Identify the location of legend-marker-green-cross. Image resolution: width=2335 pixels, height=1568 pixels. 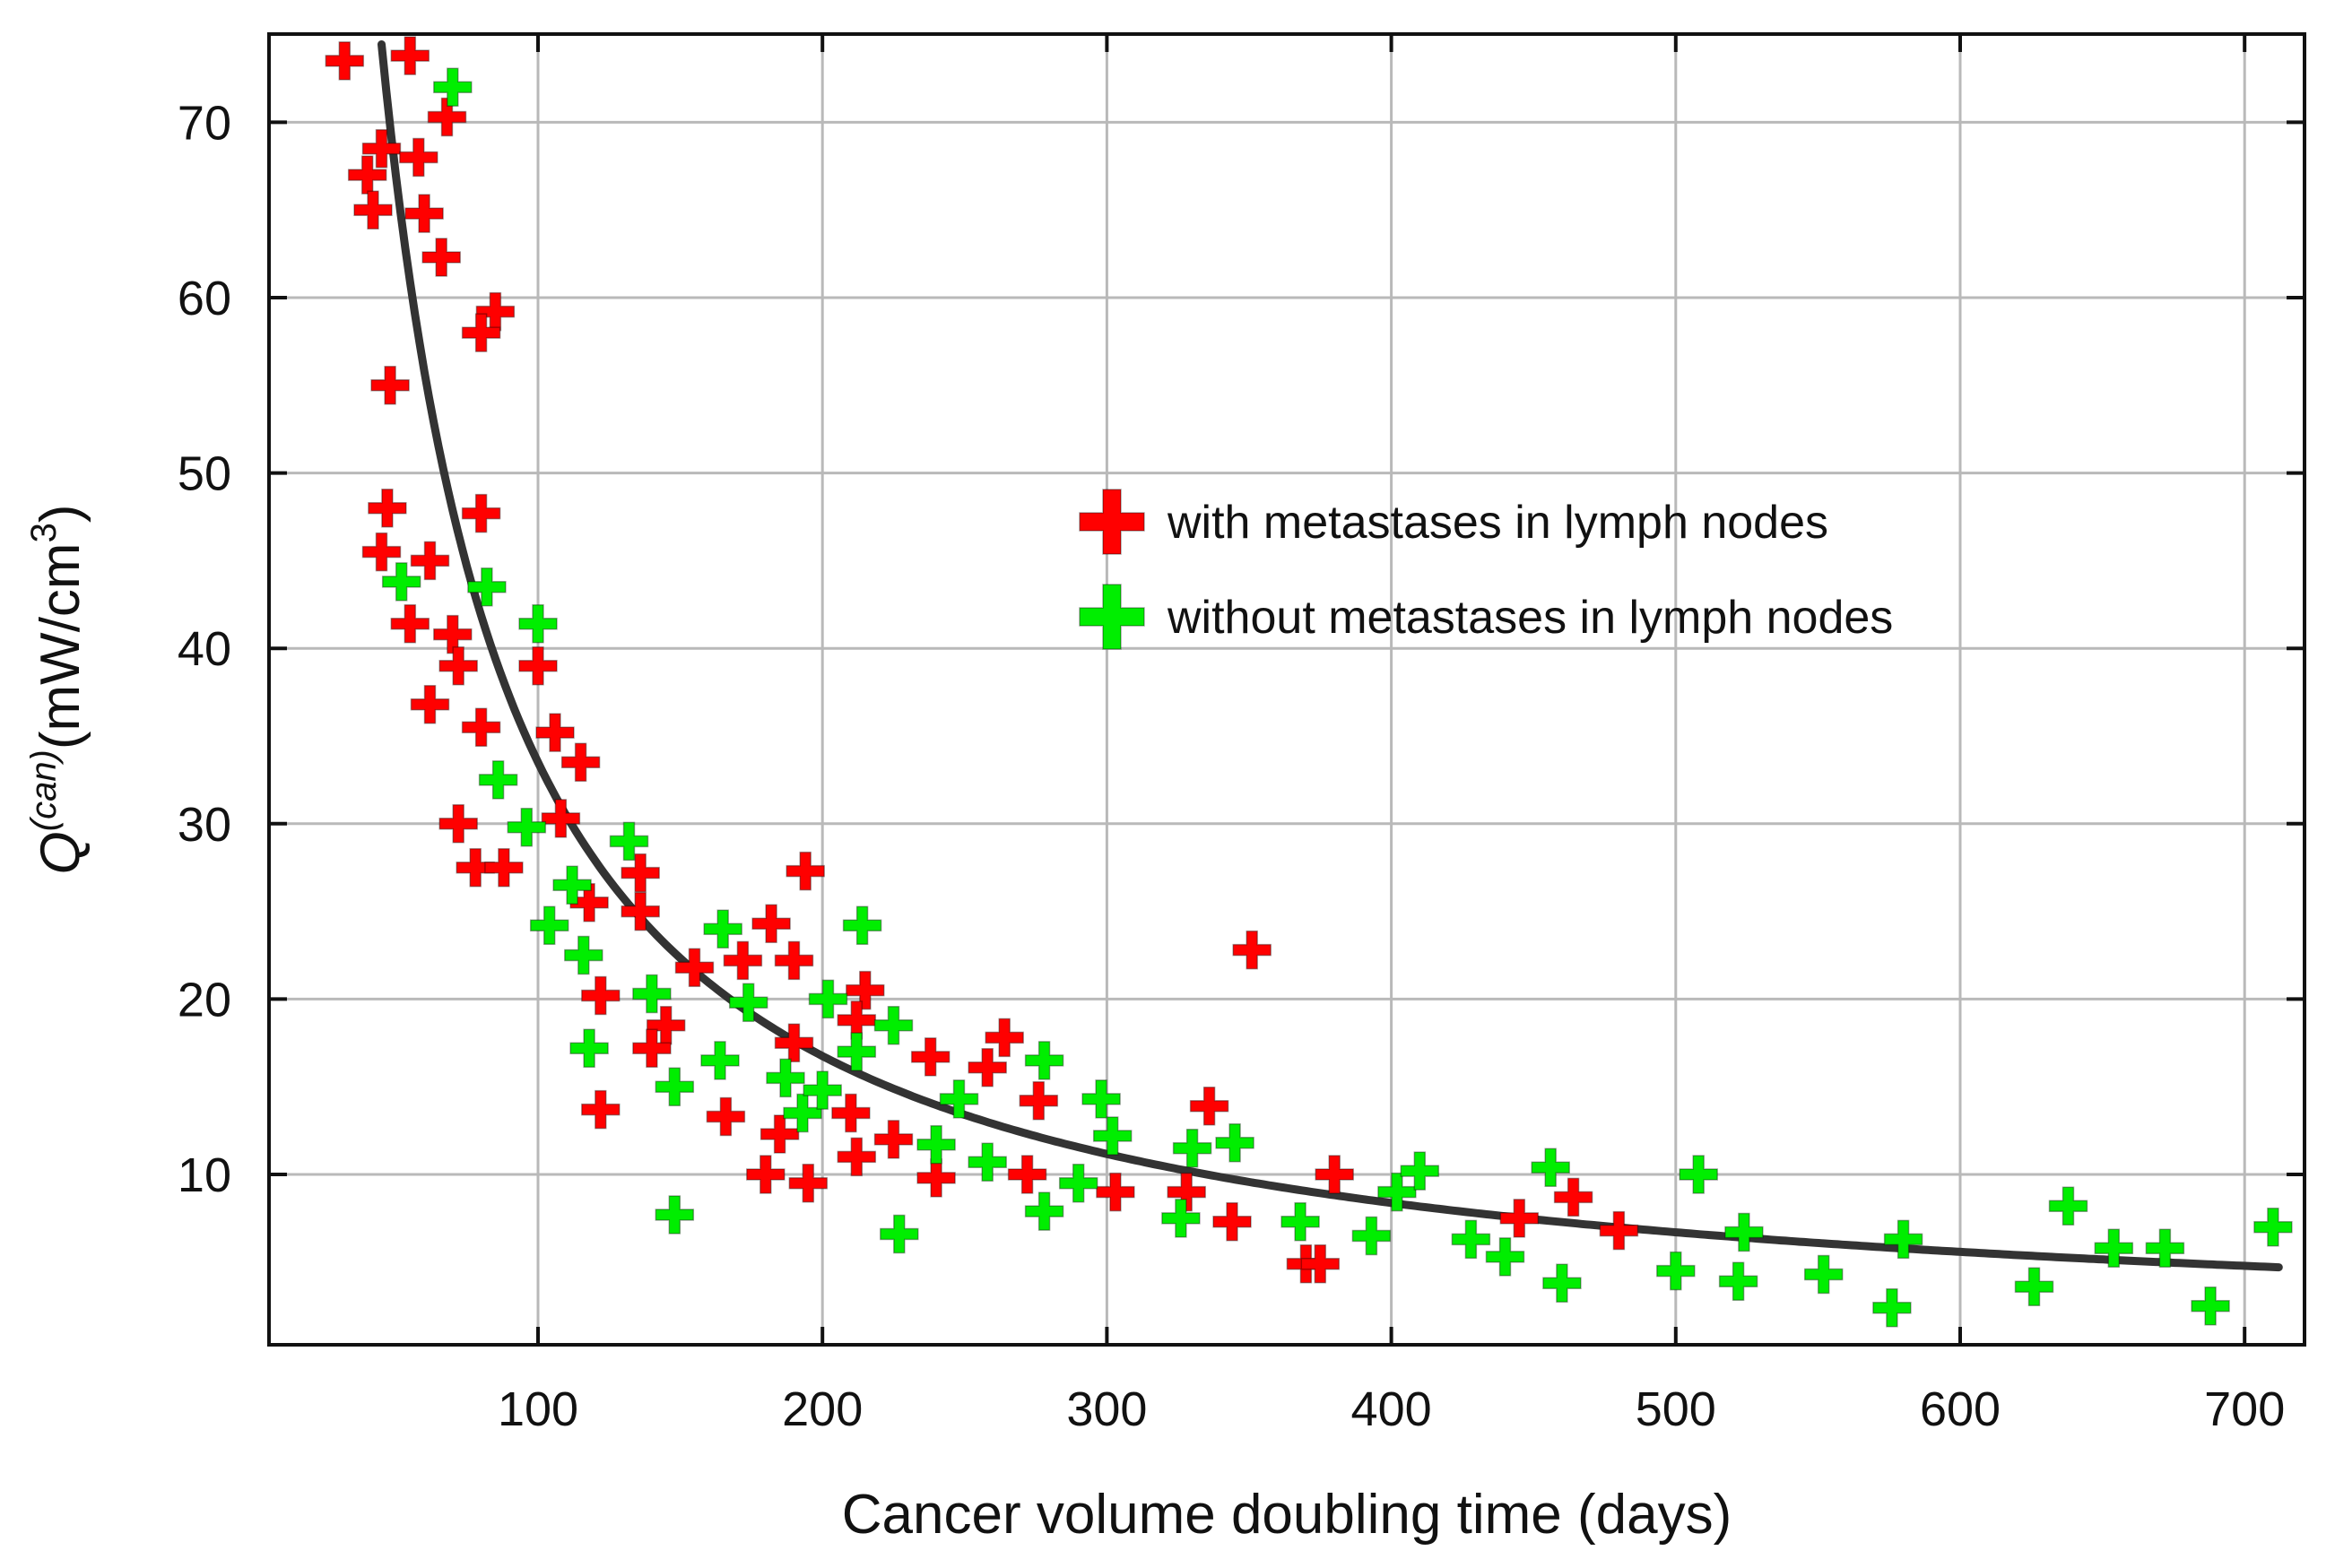
(1112, 617).